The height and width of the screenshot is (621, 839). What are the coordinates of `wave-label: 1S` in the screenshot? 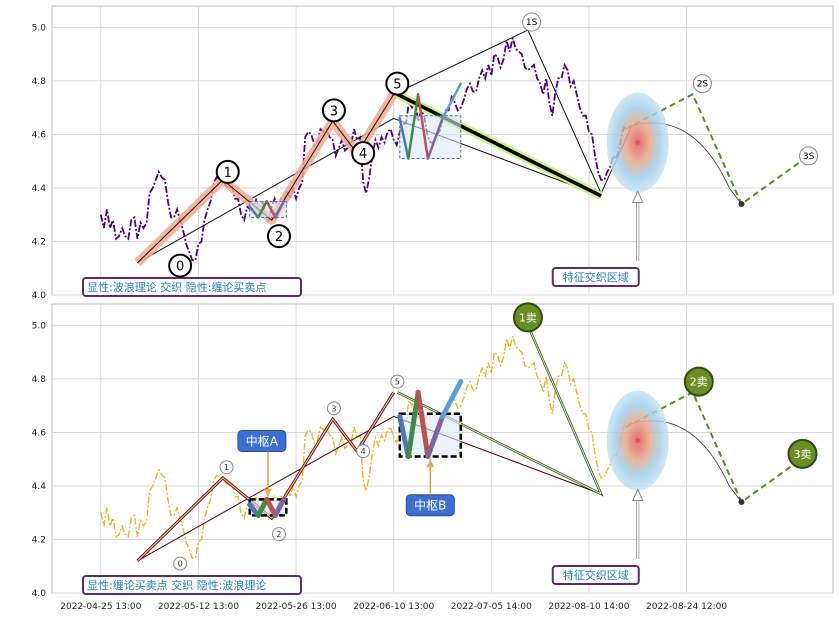 It's located at (532, 23).